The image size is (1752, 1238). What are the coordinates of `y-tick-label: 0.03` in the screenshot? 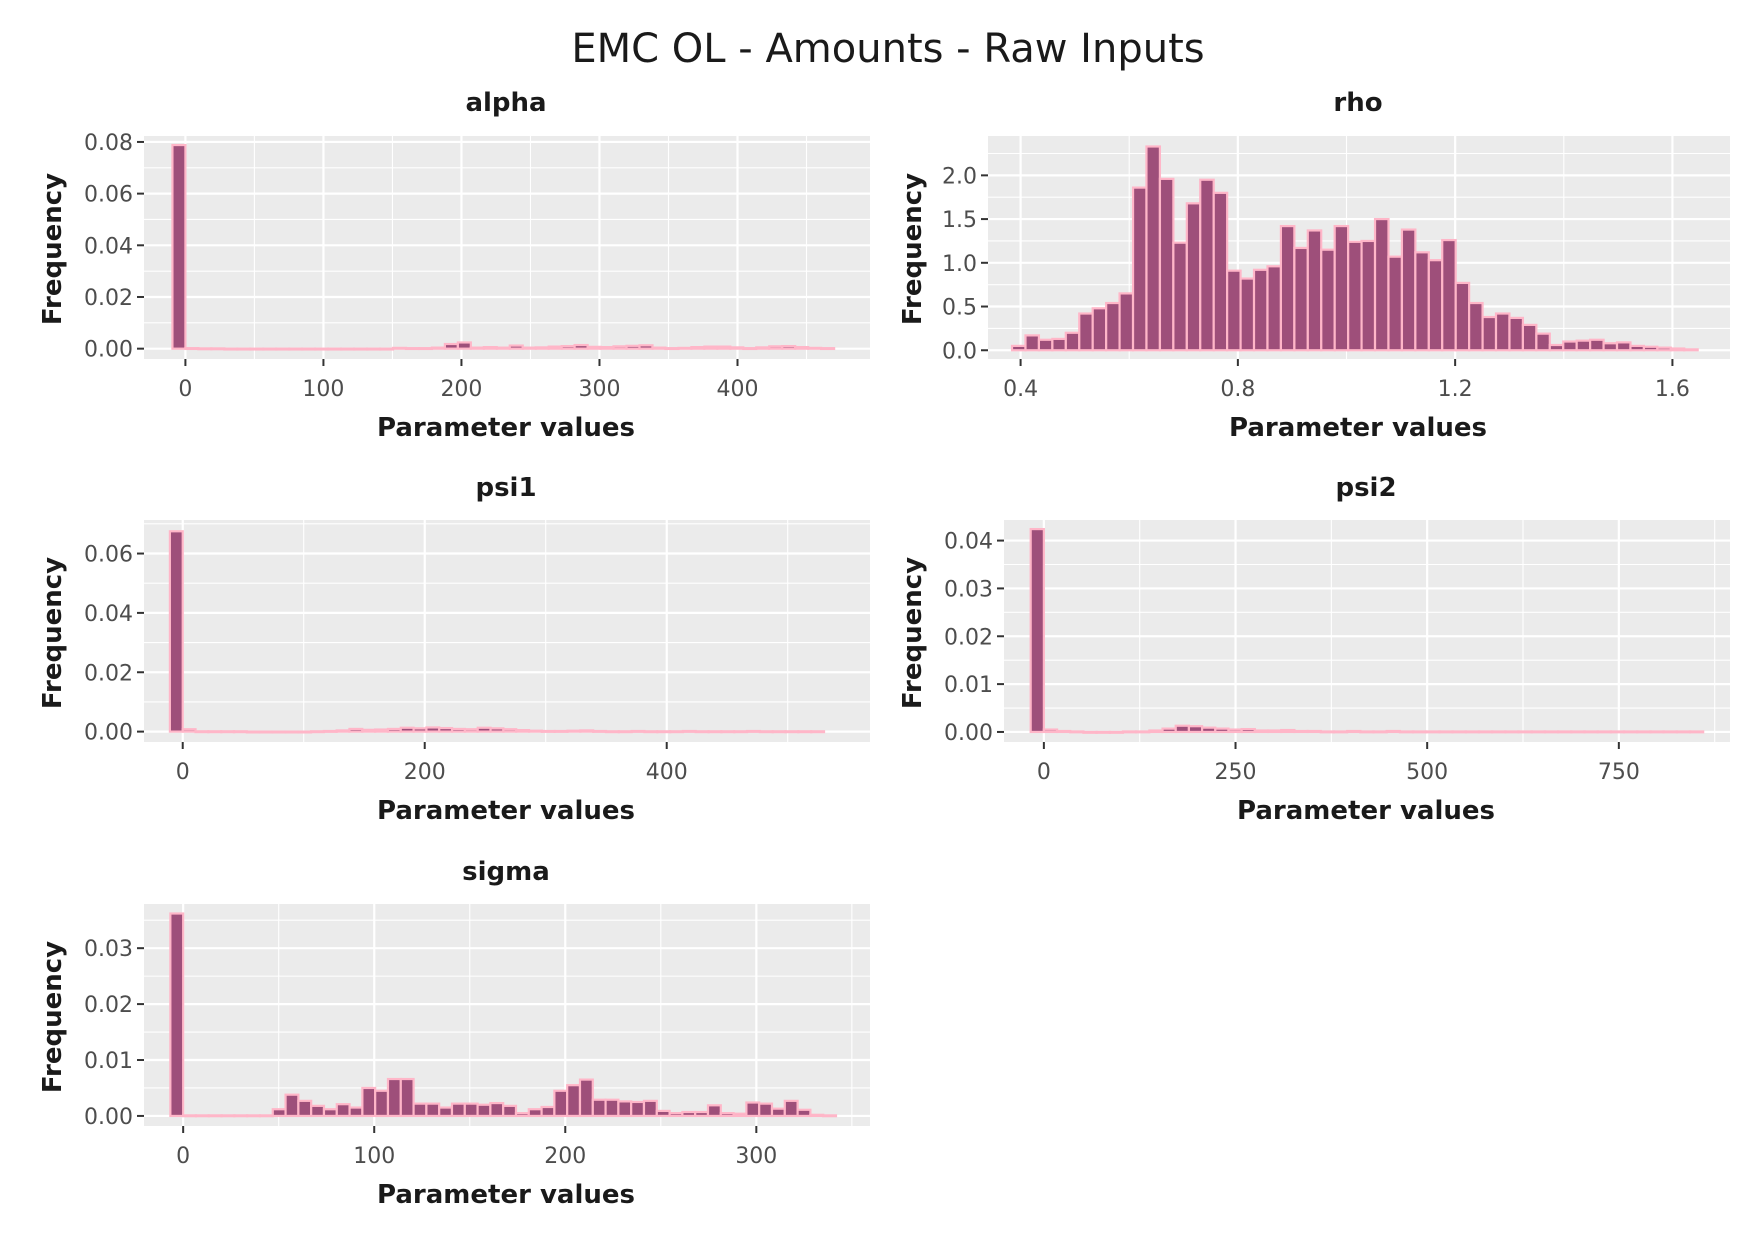 It's located at (108, 949).